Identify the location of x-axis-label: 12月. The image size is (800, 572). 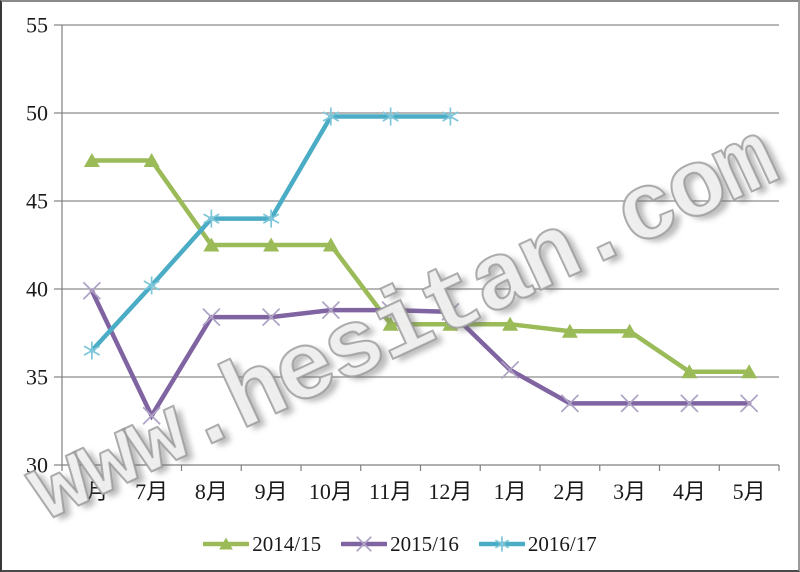
(450, 491).